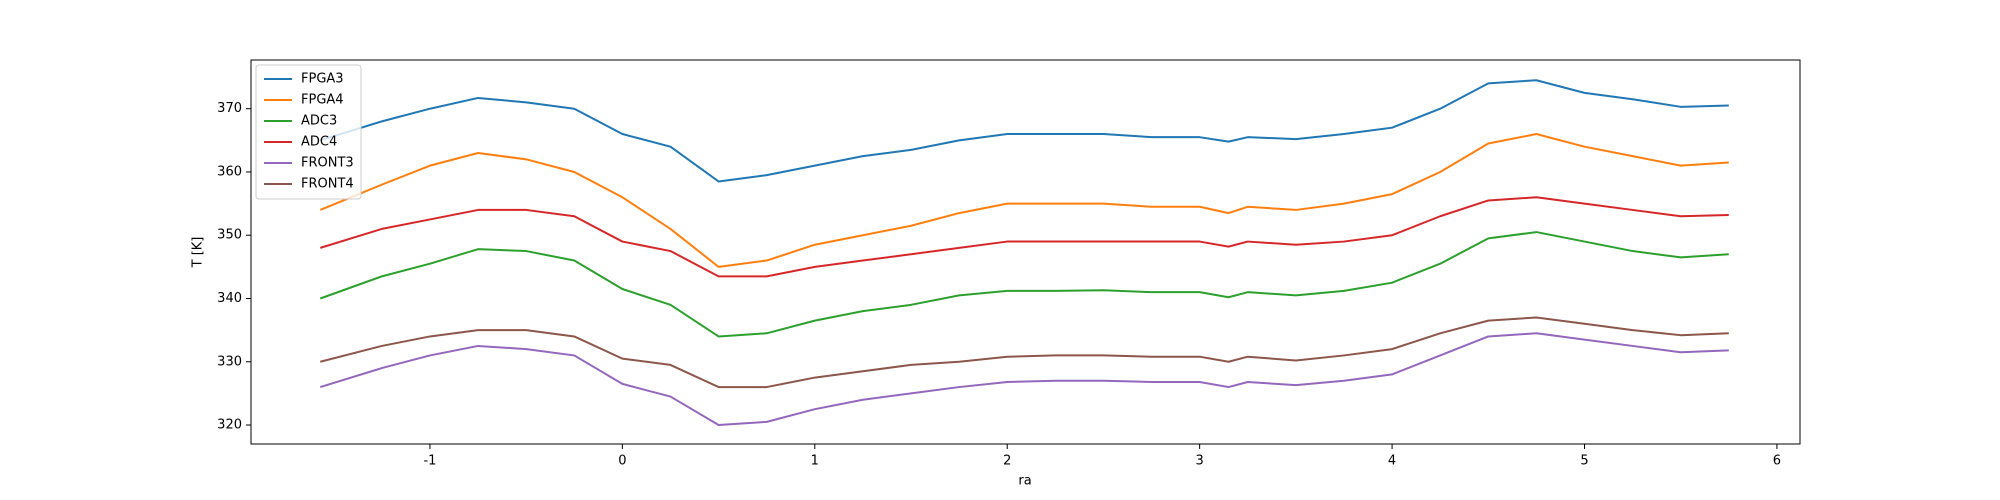 This screenshot has width=2000, height=500. I want to click on y-tick-label: 330, so click(229, 361).